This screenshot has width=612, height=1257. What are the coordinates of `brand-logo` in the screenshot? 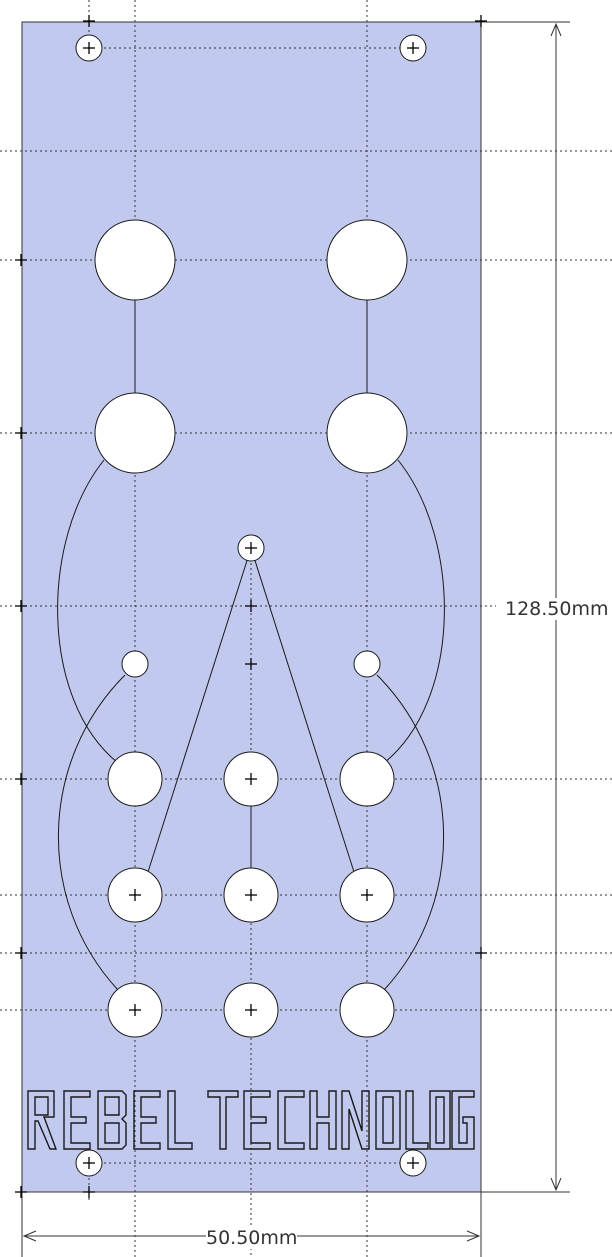 It's located at (251, 1120).